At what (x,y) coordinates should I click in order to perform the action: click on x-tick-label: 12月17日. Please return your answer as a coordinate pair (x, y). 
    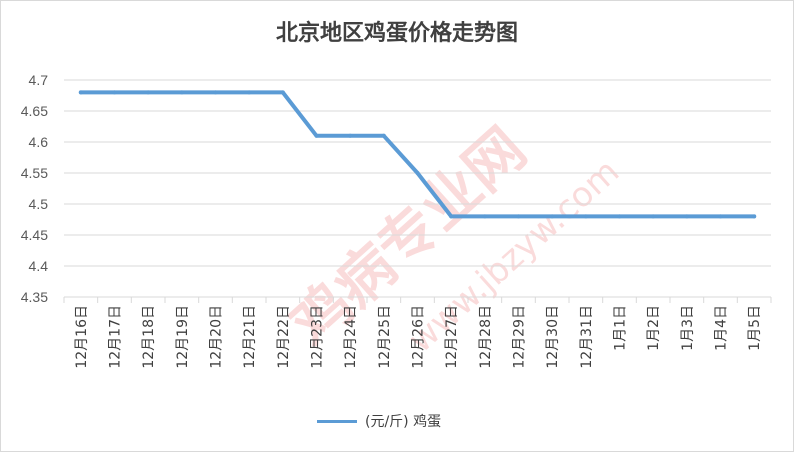
    Looking at the image, I should click on (116, 337).